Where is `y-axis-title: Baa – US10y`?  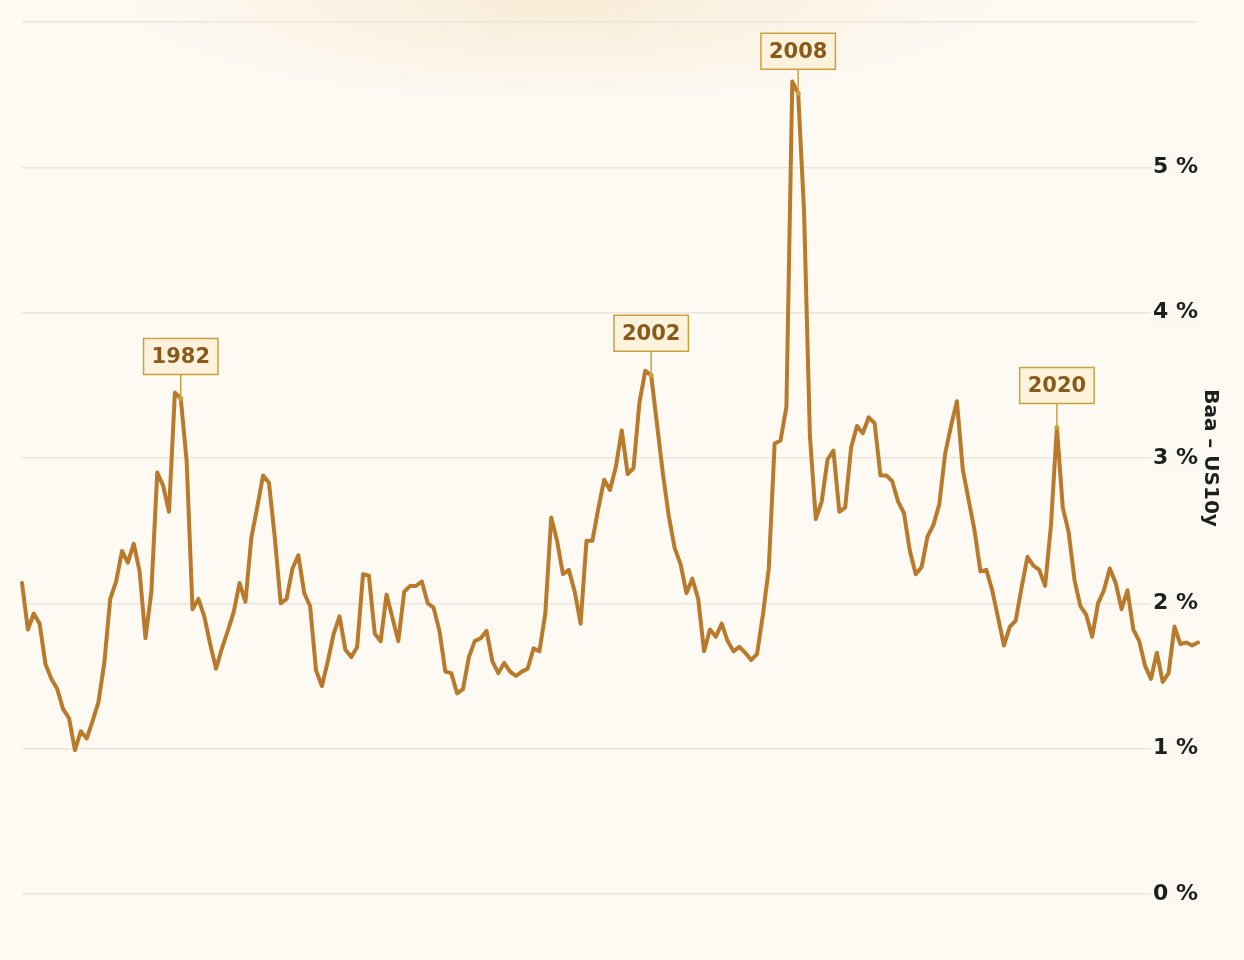
y-axis-title: Baa – US10y is located at coordinates (1211, 458).